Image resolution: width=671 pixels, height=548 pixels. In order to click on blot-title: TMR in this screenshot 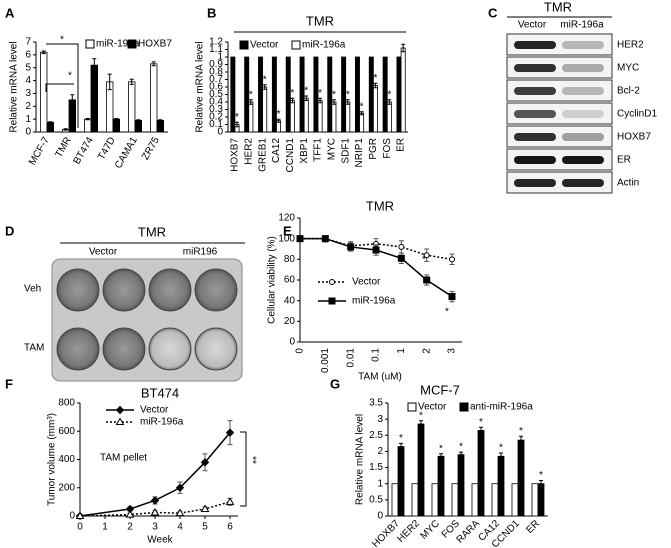, I will do `click(558, 7)`.